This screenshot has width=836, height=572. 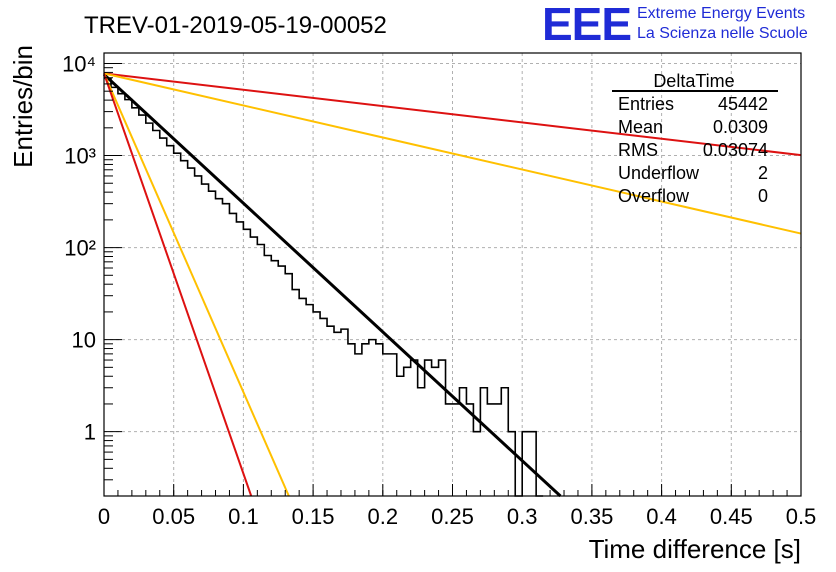 I want to click on x-tick-label: 0.35, so click(x=591, y=516).